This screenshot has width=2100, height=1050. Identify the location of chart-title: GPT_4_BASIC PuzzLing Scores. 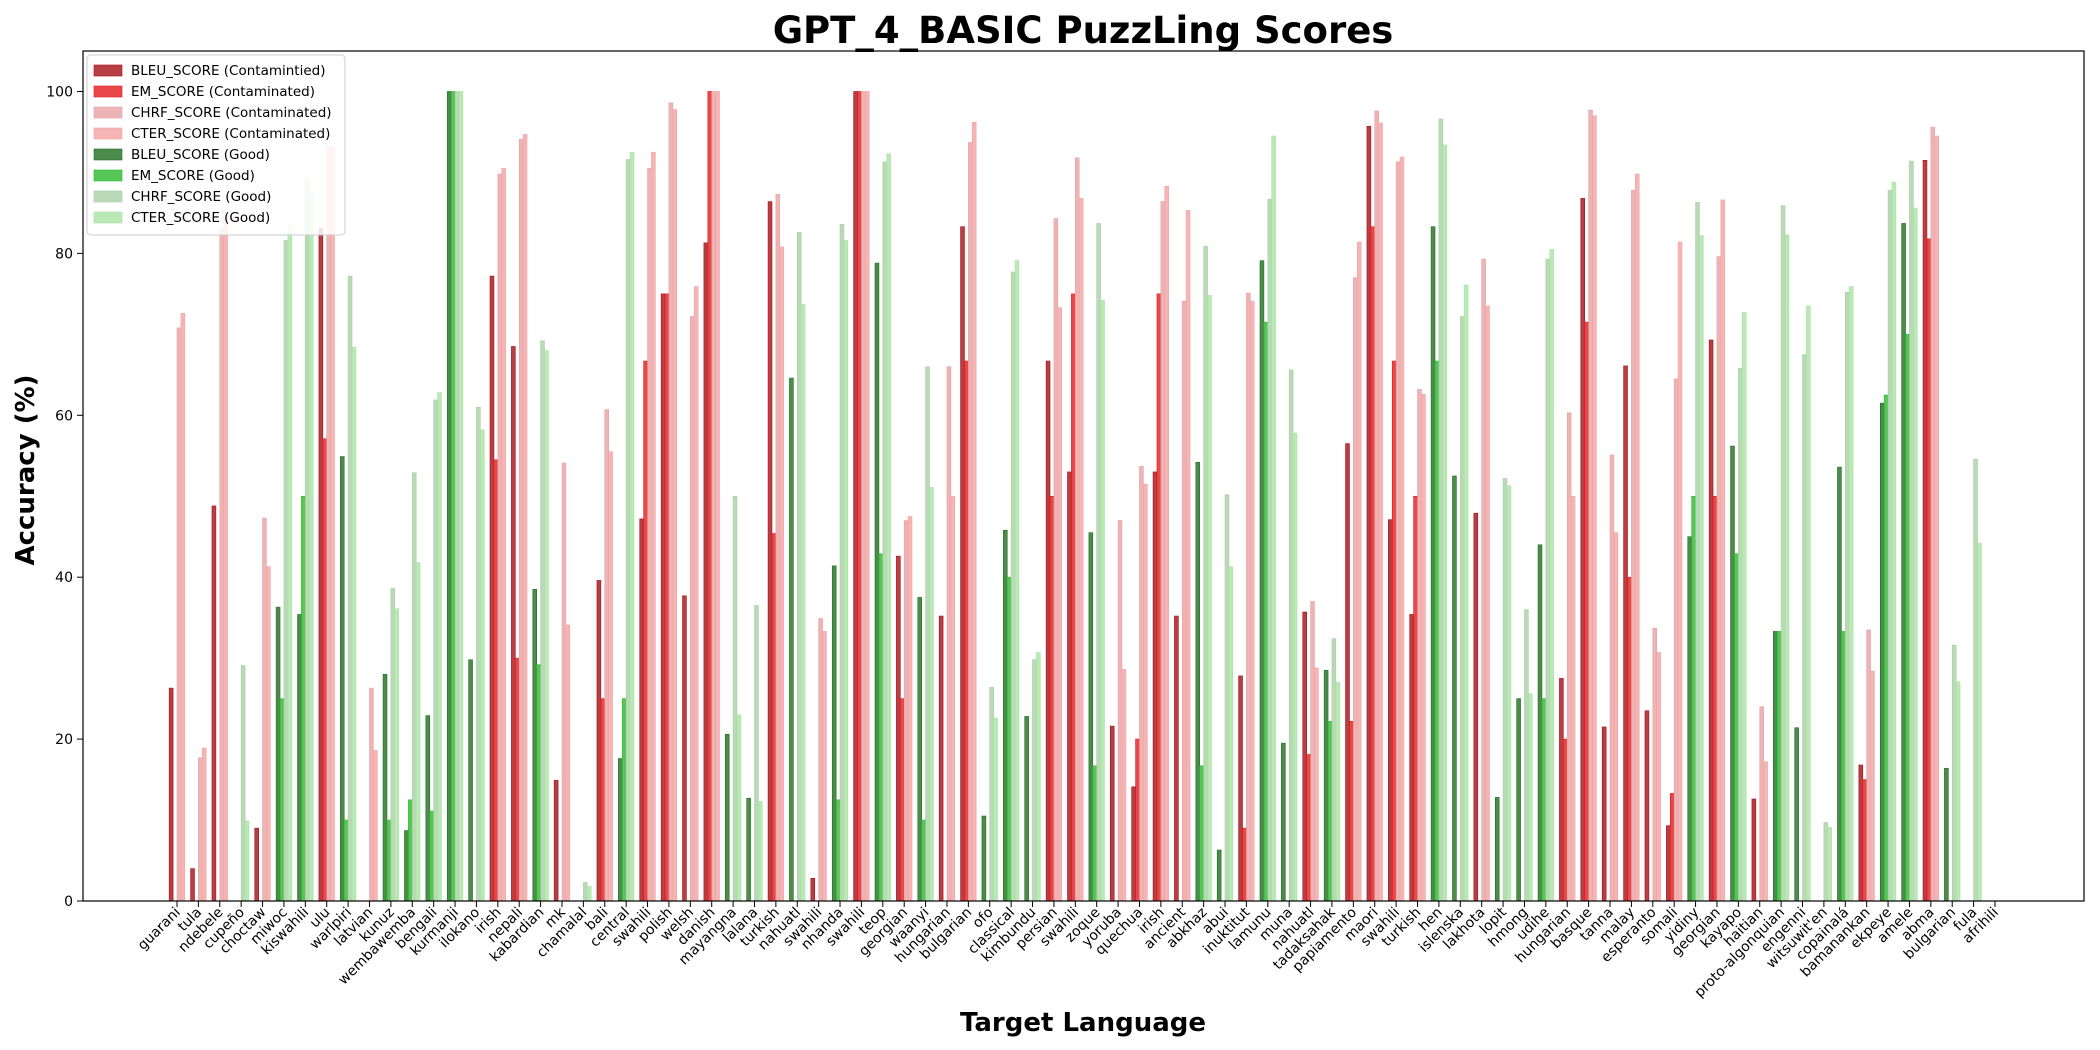
(1083, 30).